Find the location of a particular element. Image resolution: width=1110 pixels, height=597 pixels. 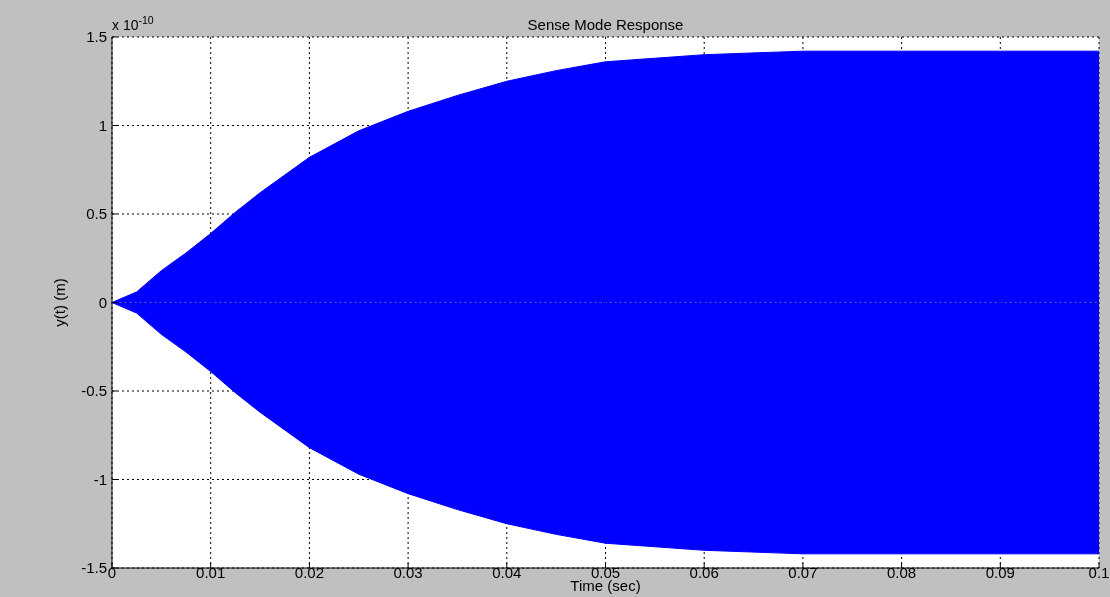

x-tick-label: 0.04 is located at coordinates (507, 572).